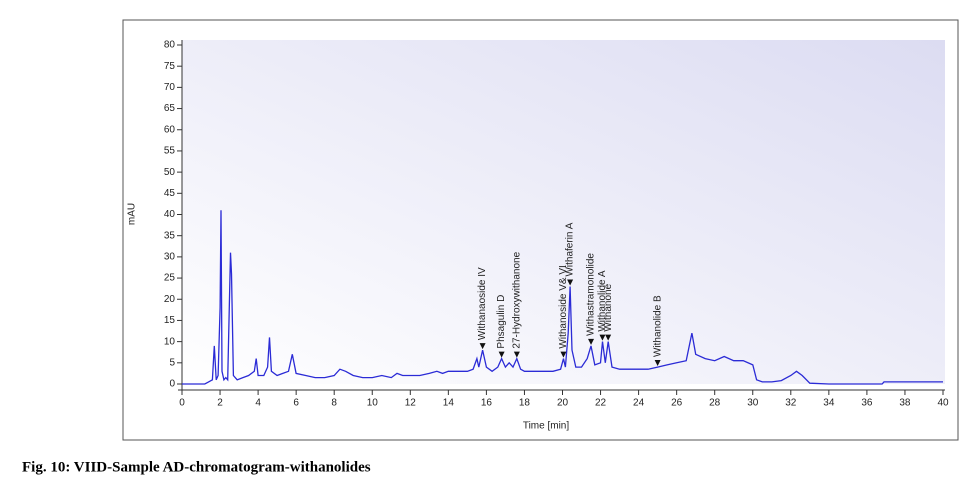 This screenshot has height=494, width=980. I want to click on x-tick-label: 26, so click(677, 403).